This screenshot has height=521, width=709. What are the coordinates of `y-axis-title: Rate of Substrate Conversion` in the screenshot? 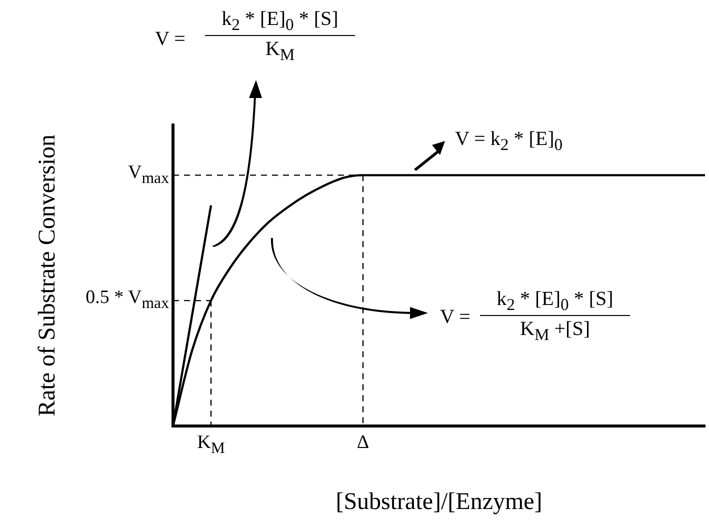 It's located at (47, 275).